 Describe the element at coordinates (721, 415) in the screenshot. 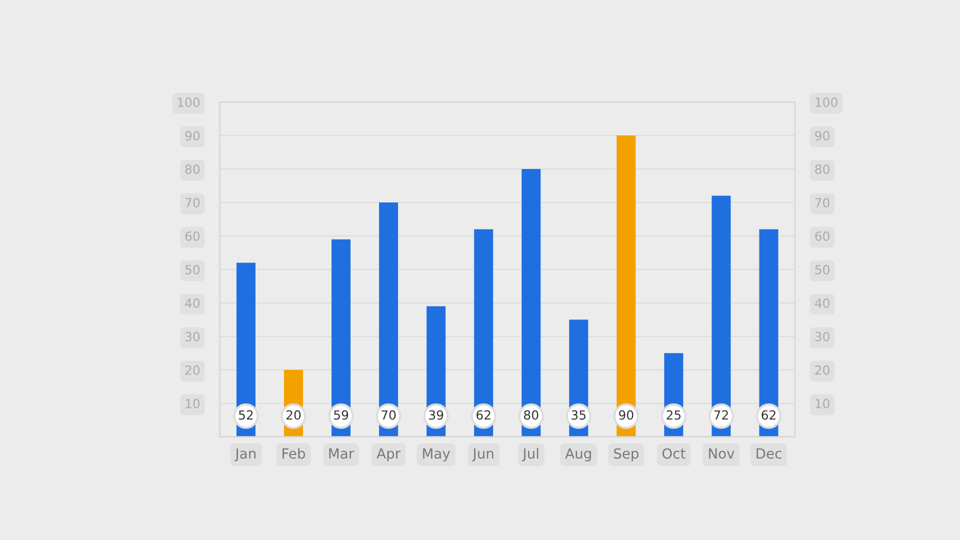

I see `data-label: 72` at that location.